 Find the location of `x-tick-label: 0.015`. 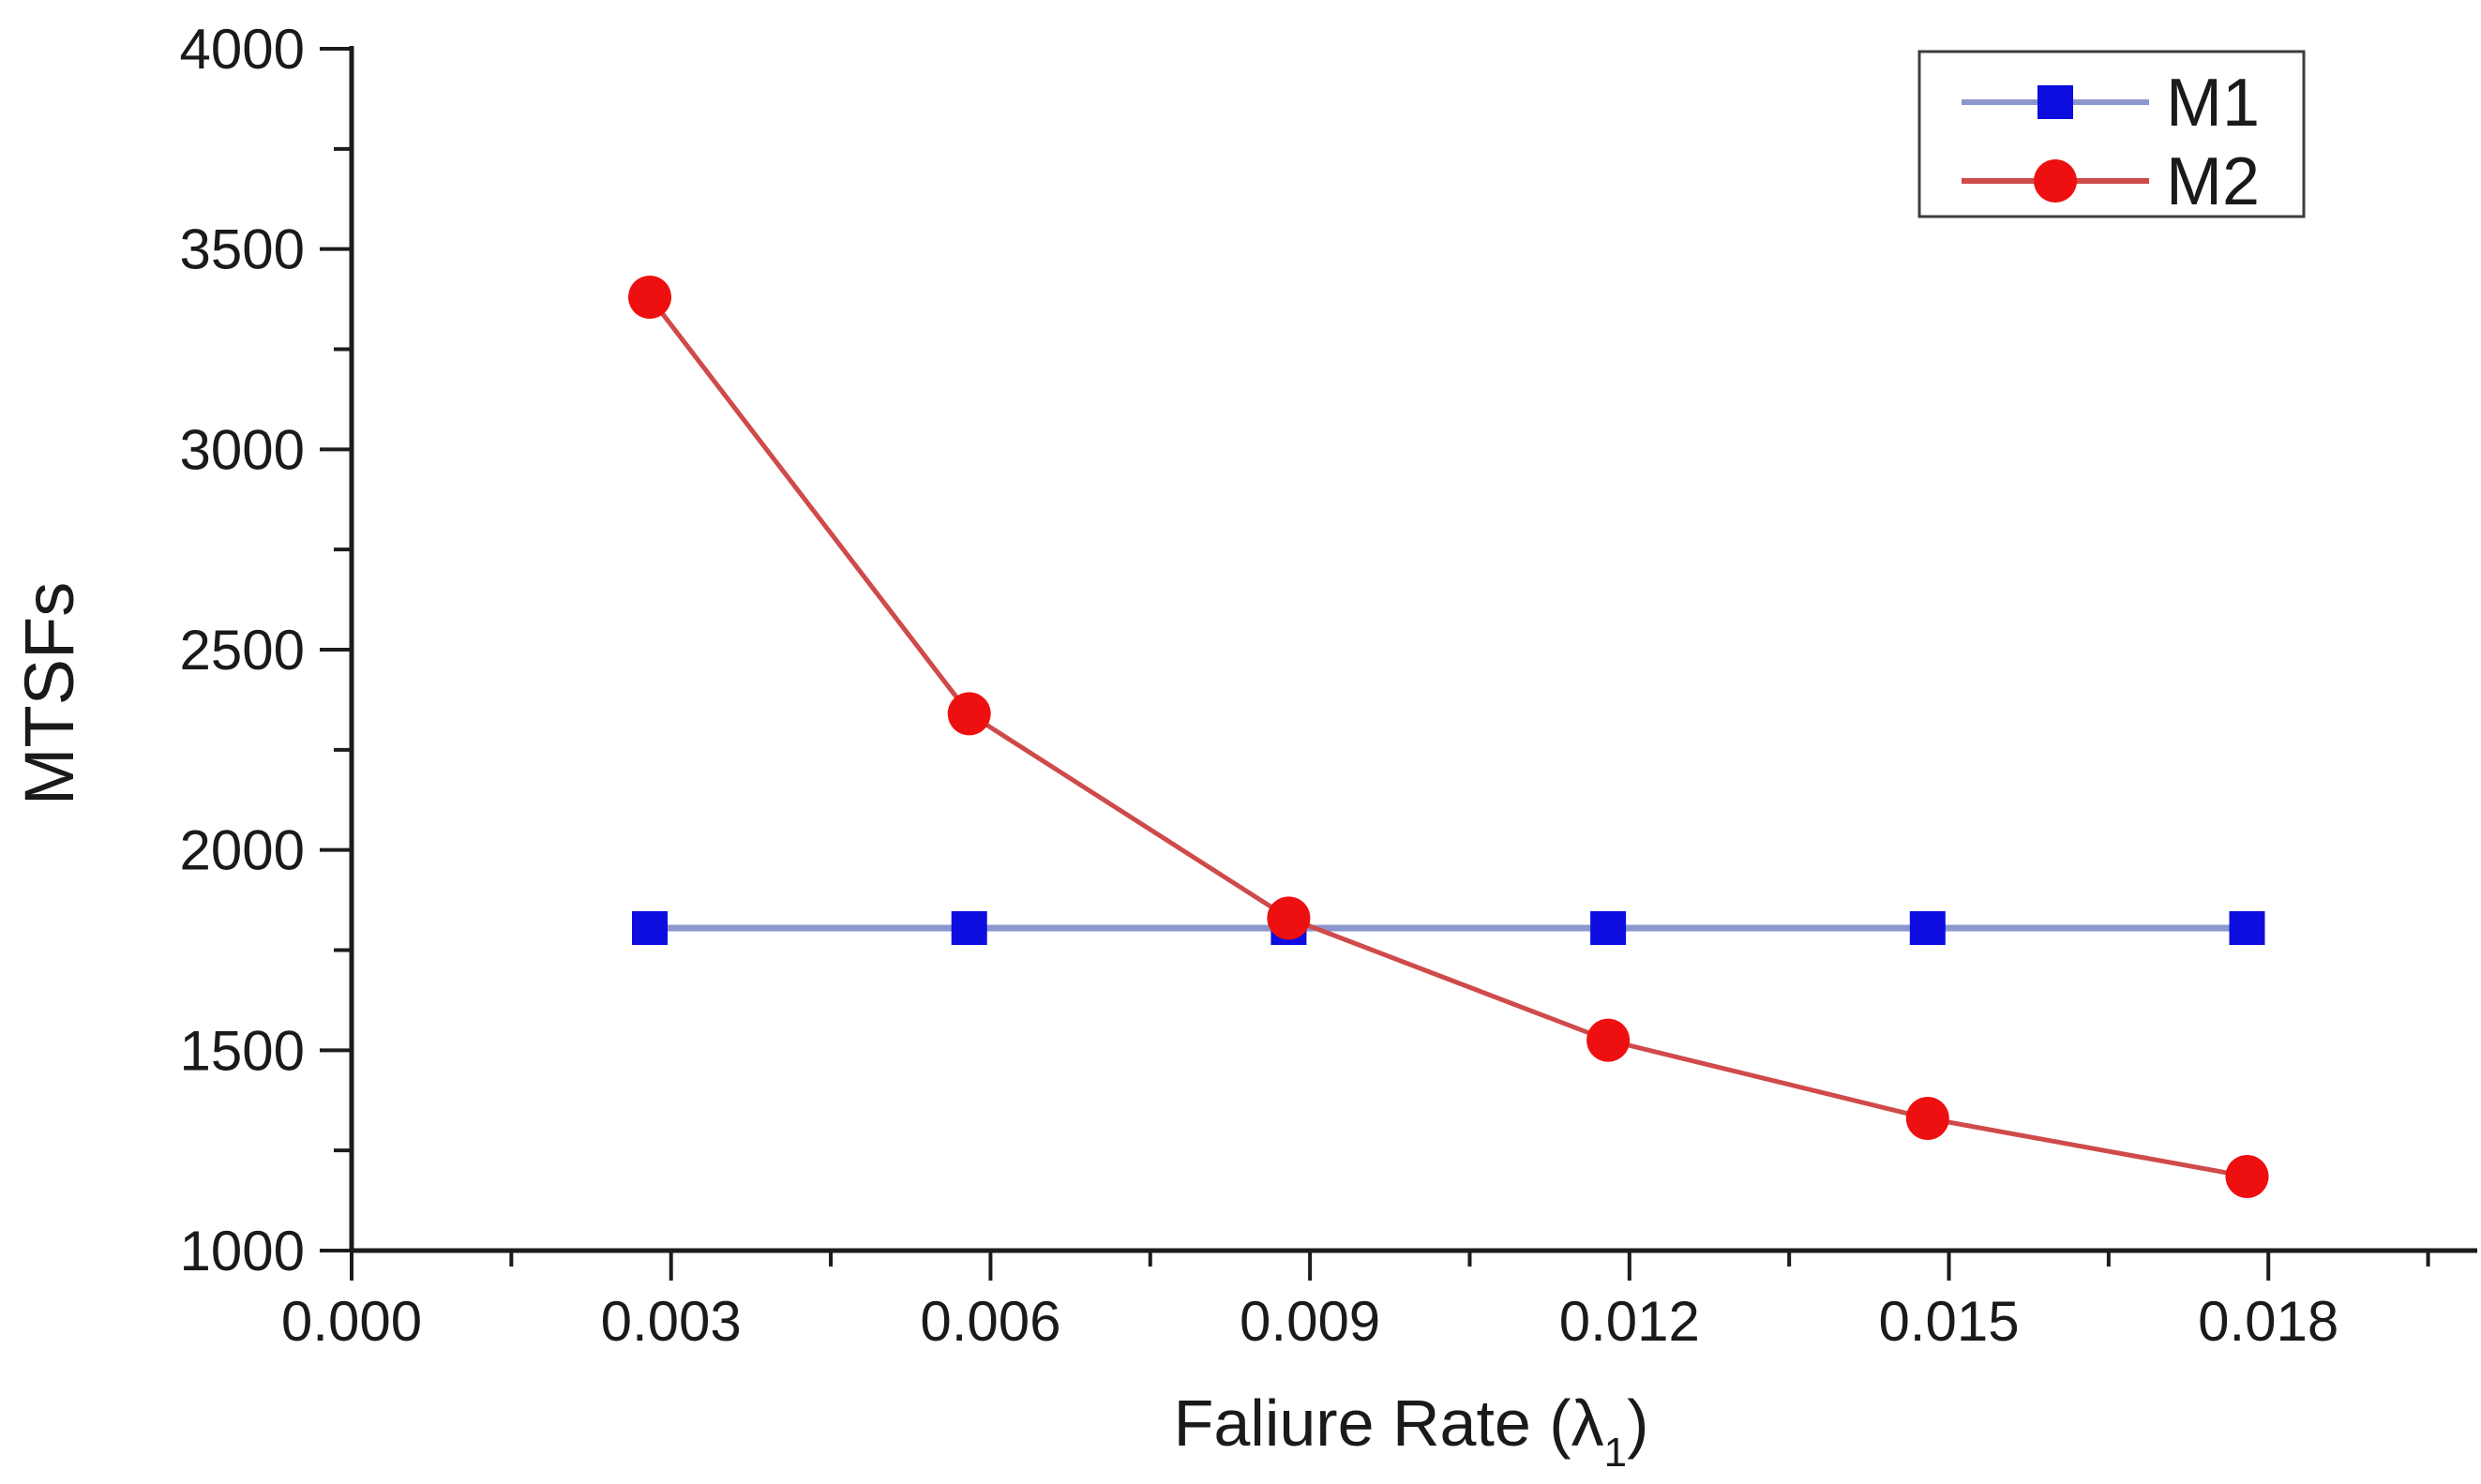

x-tick-label: 0.015 is located at coordinates (1948, 1321).